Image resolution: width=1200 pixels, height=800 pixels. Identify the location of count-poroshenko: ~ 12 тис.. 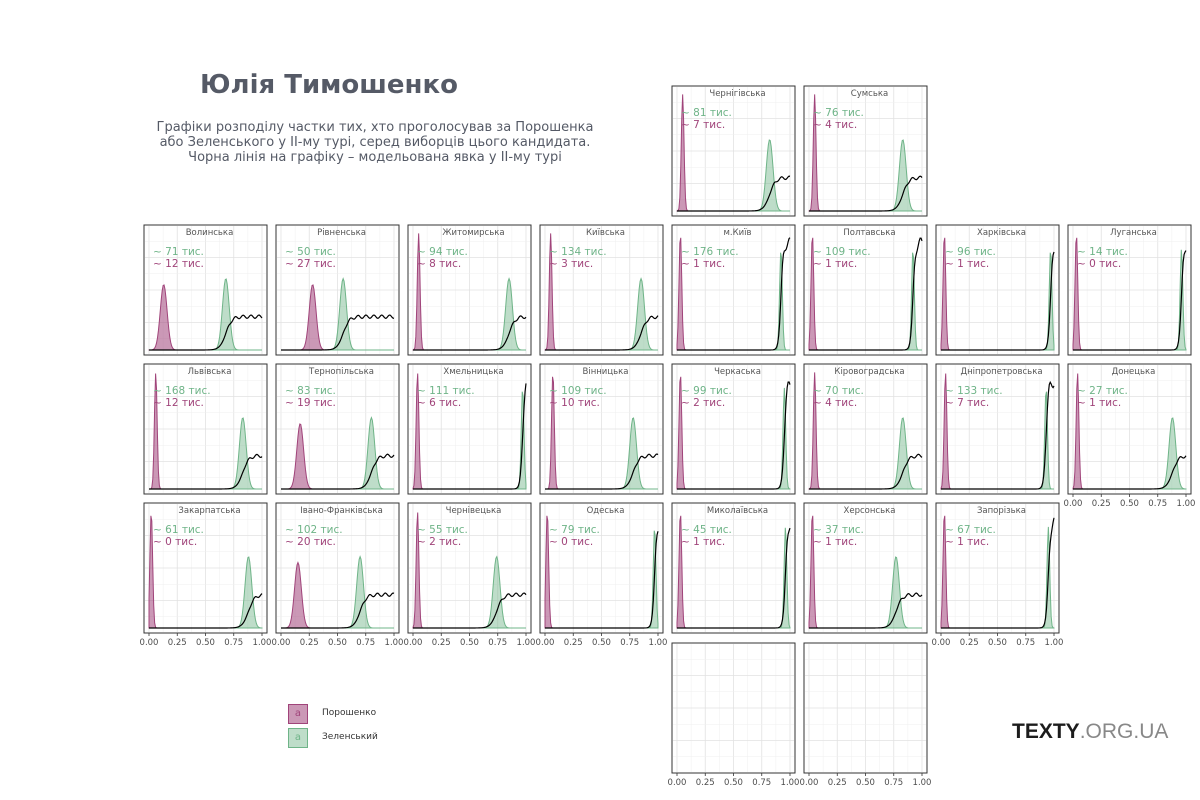
(178, 403).